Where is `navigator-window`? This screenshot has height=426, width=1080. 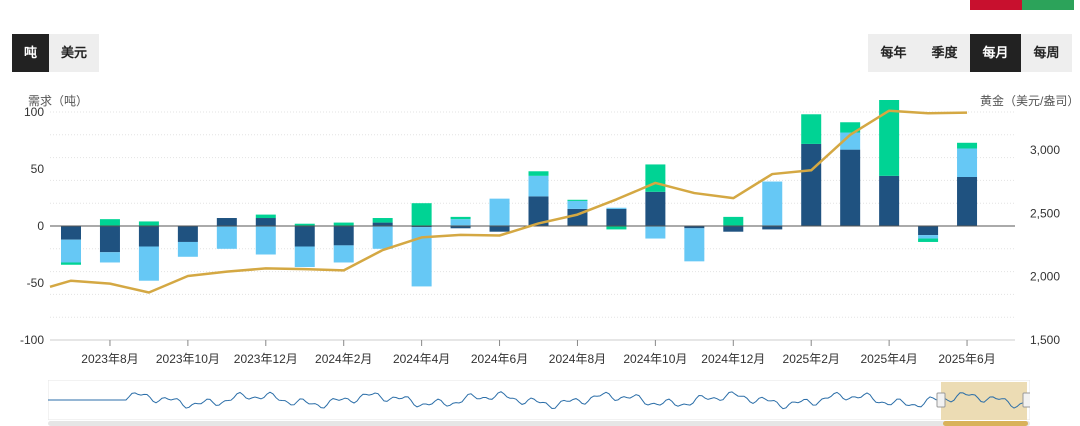
navigator-window is located at coordinates (984, 401).